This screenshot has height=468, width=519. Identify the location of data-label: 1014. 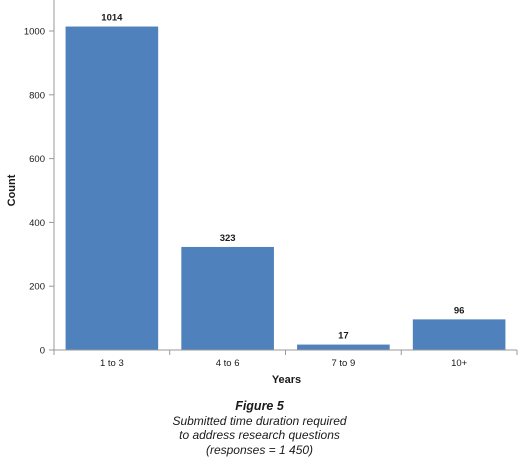
(112, 18).